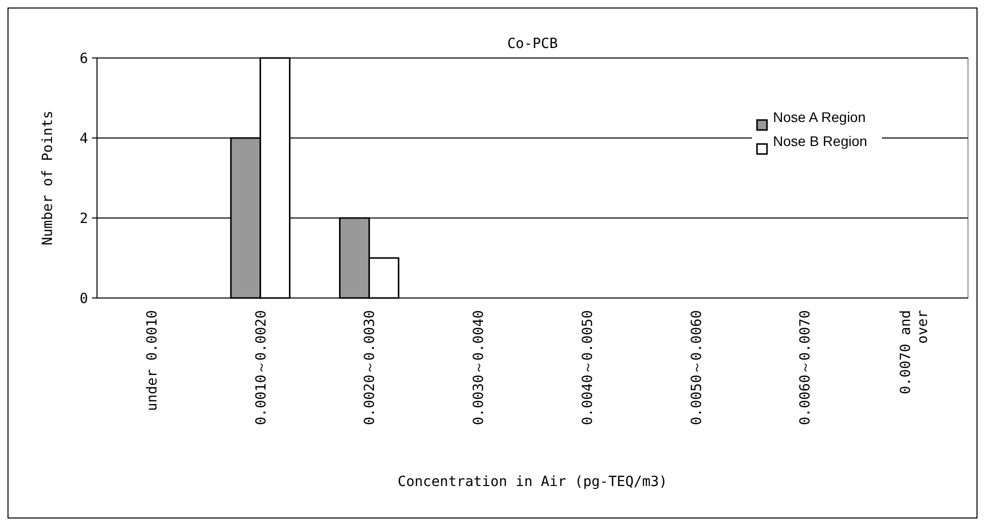 The height and width of the screenshot is (526, 986). I want to click on legend-label: Nose B Region, so click(820, 141).